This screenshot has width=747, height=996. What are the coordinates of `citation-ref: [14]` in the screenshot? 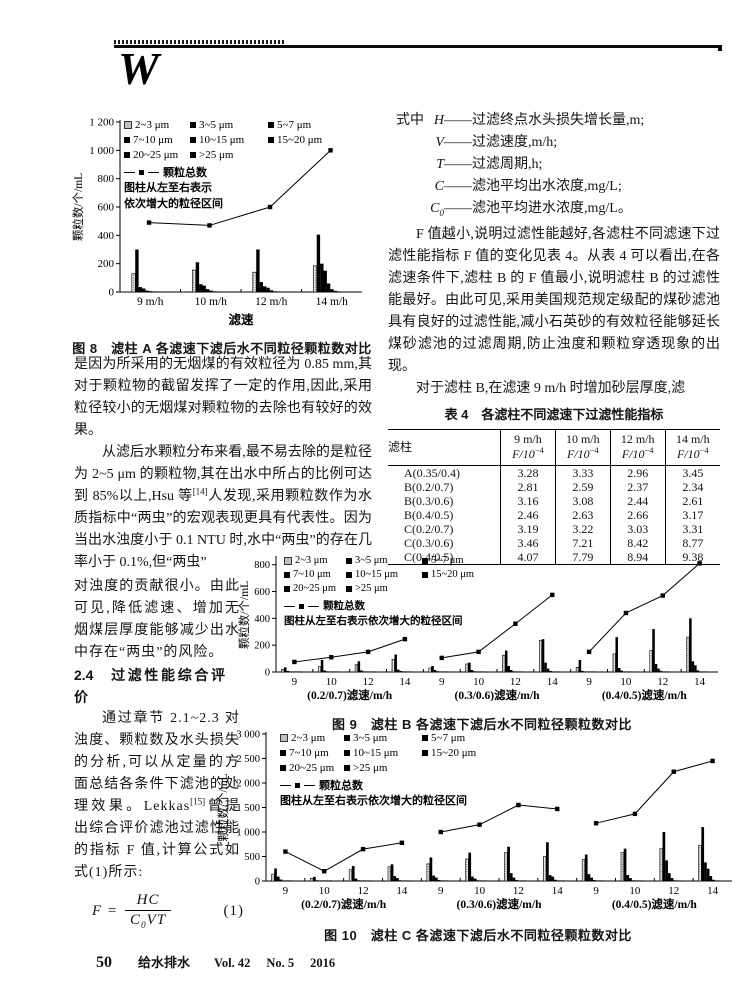 It's located at (200, 491).